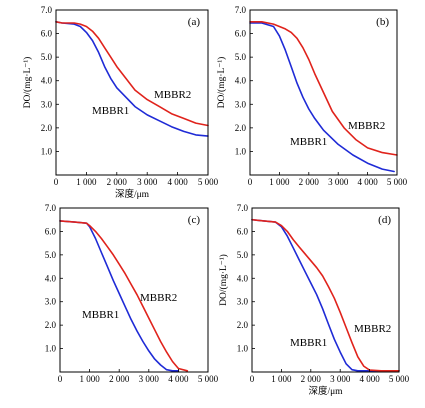 The width and height of the screenshot is (425, 408). What do you see at coordinates (194, 22) in the screenshot?
I see `panel-label: (a)` at bounding box center [194, 22].